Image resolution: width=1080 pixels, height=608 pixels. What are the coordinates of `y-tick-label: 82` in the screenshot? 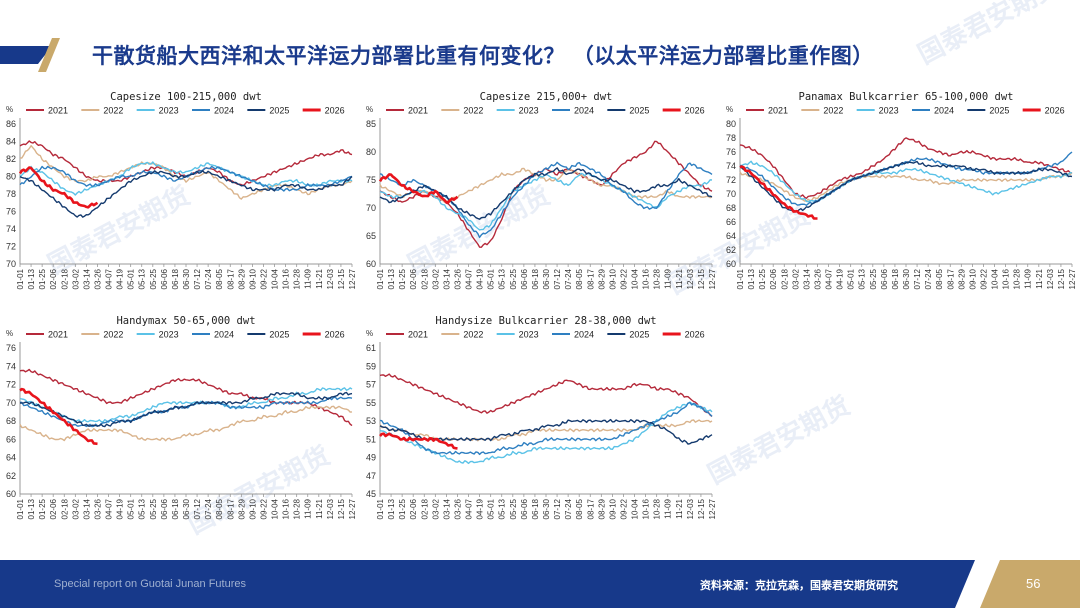 It's located at (11, 159).